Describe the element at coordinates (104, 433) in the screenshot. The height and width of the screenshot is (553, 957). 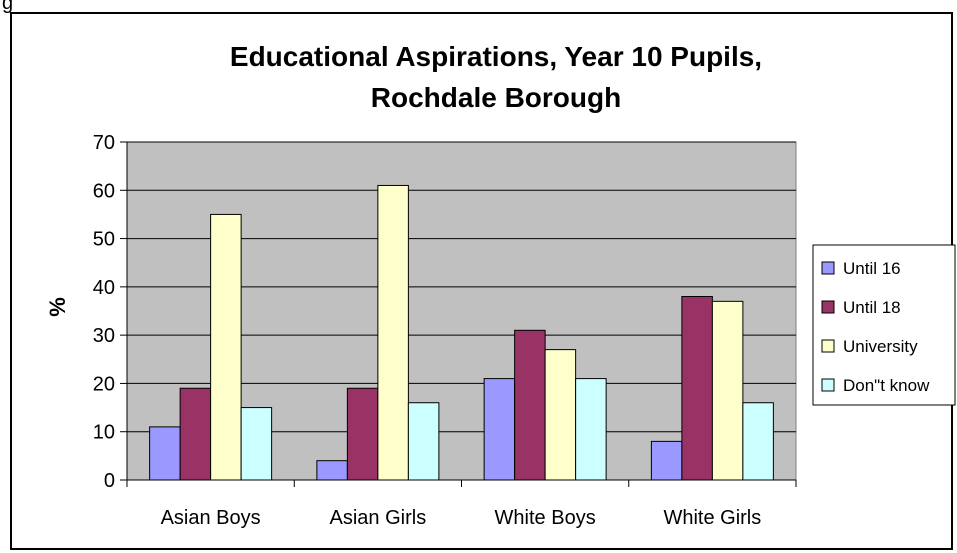
I see `y-tick-label: 10` at that location.